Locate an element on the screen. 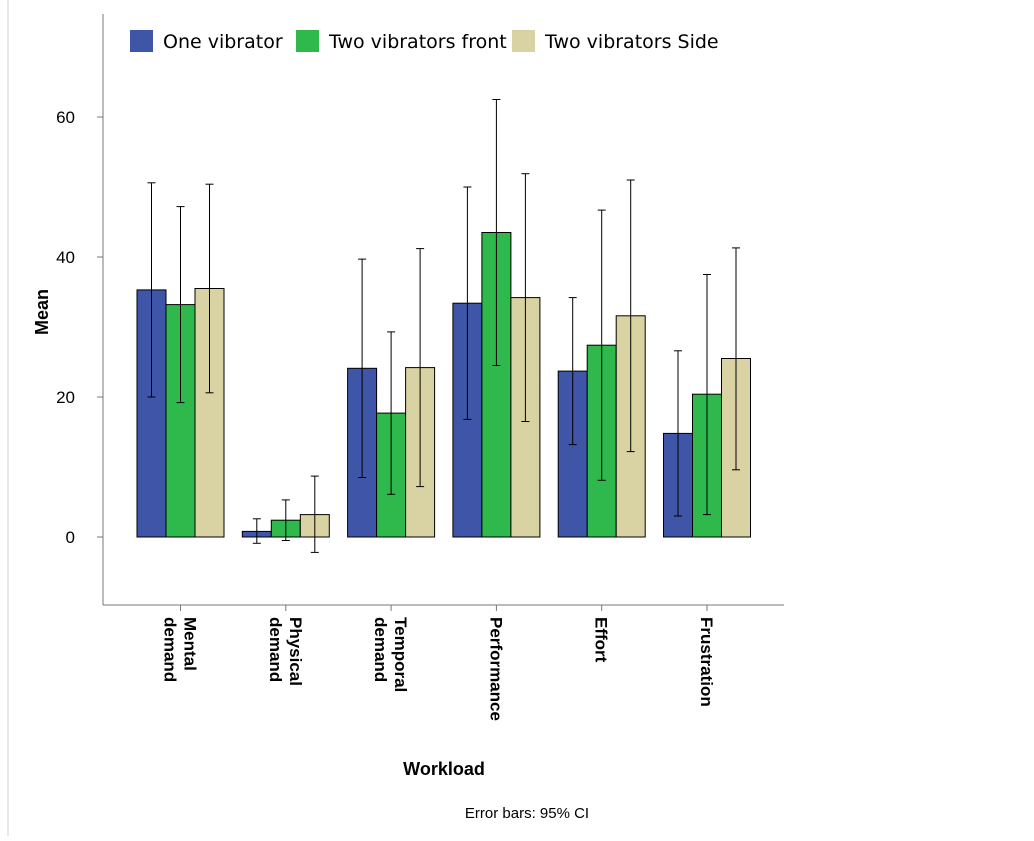  category-label: Frustration is located at coordinates (706, 662).